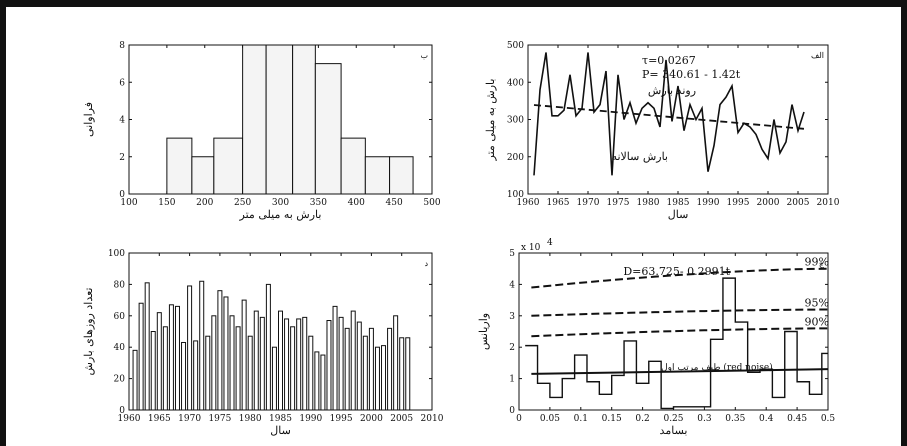 This screenshot has height=446, width=907. What do you see at coordinates (519, 419) in the screenshot?
I see `bottom_right-xtick-label: 0` at bounding box center [519, 419].